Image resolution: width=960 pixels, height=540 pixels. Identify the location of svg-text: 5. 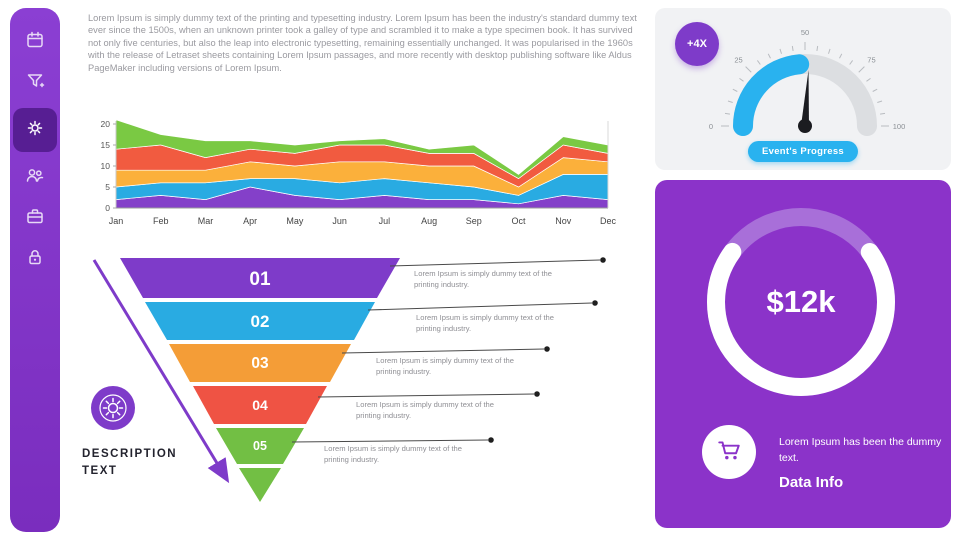
(107, 187).